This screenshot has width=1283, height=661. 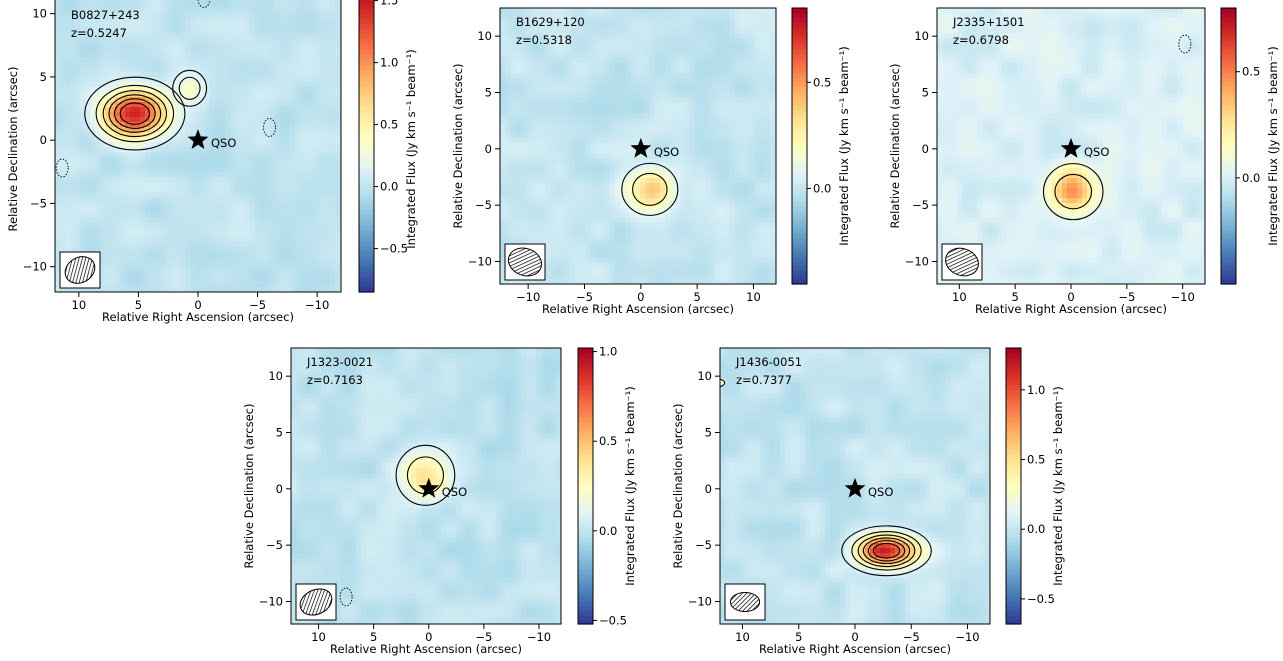 I want to click on colorbar-step, so click(x=366, y=78).